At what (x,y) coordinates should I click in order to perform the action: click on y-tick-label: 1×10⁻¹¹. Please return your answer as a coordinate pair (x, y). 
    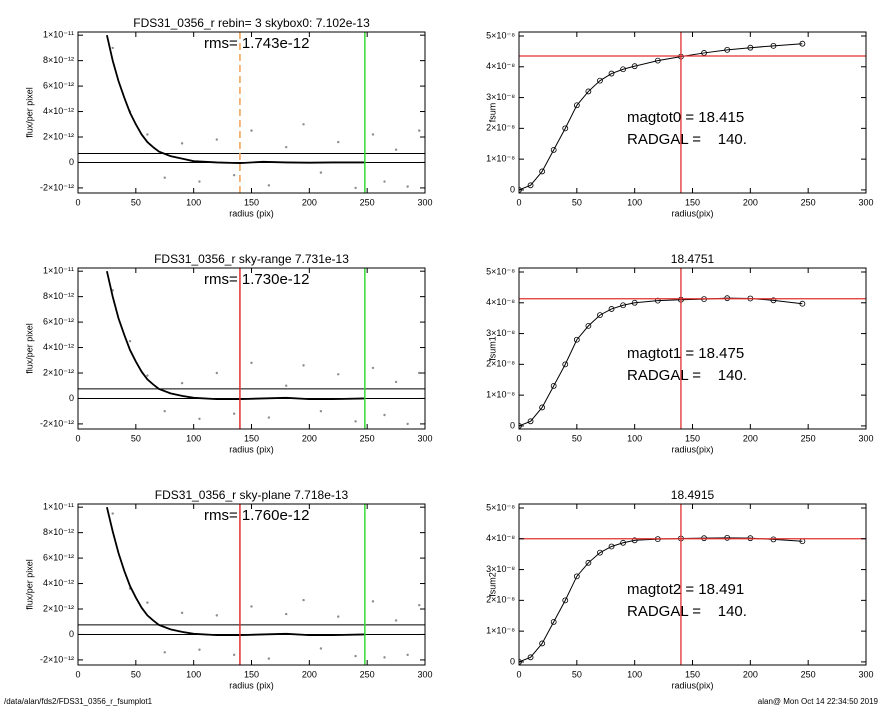
    Looking at the image, I should click on (58, 507).